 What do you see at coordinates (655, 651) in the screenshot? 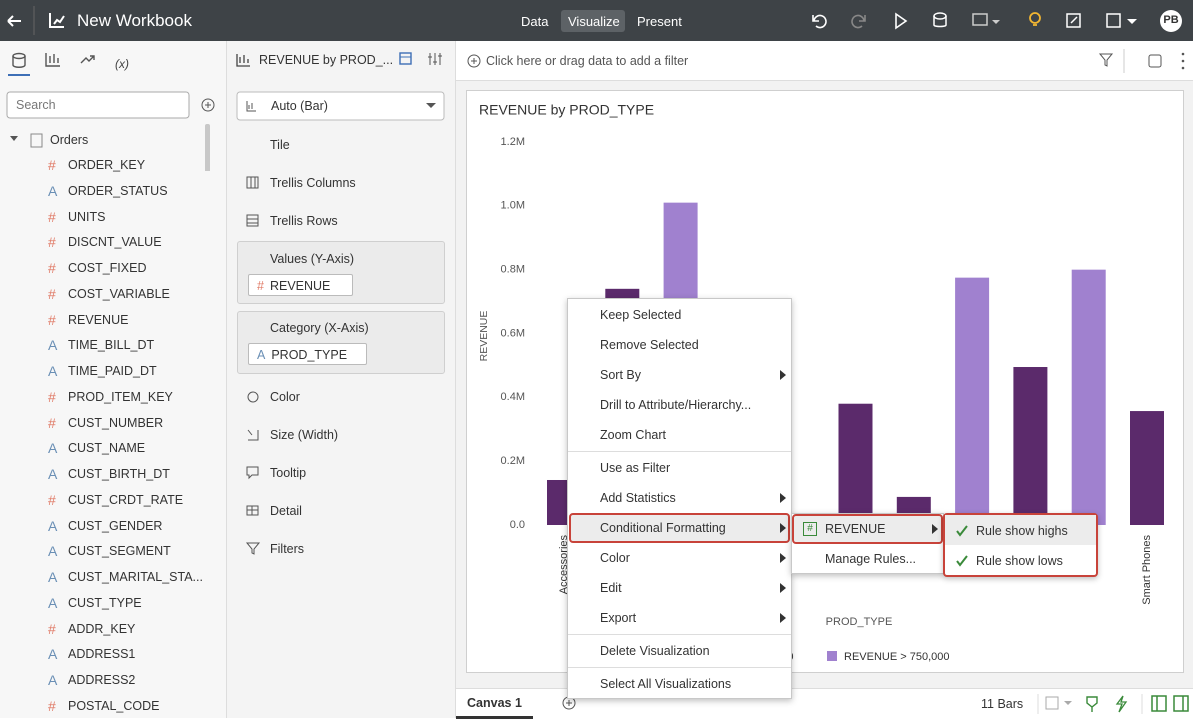
I see `menu-item: Delete Visualization` at bounding box center [655, 651].